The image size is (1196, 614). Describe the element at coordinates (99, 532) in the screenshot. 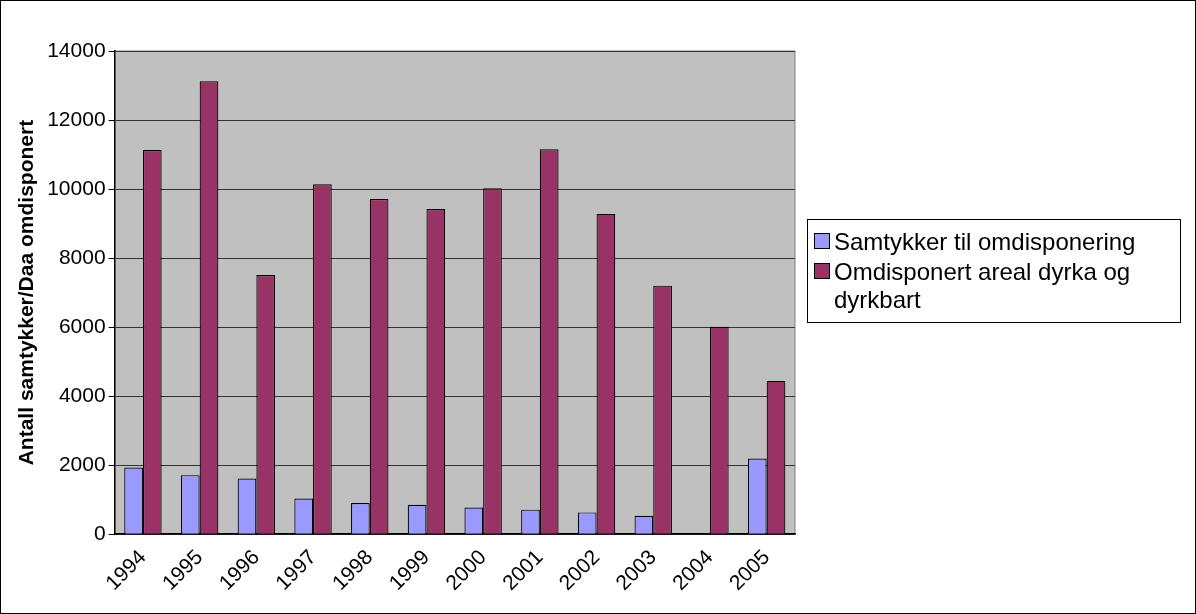

I see `y-tick-label: 0` at that location.